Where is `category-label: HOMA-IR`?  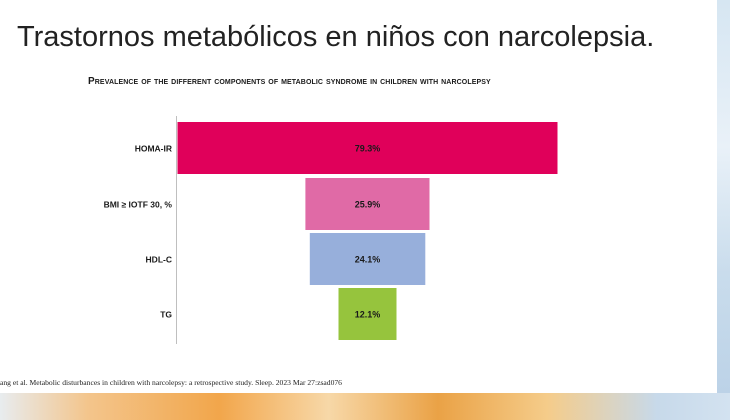 category-label: HOMA-IR is located at coordinates (153, 149).